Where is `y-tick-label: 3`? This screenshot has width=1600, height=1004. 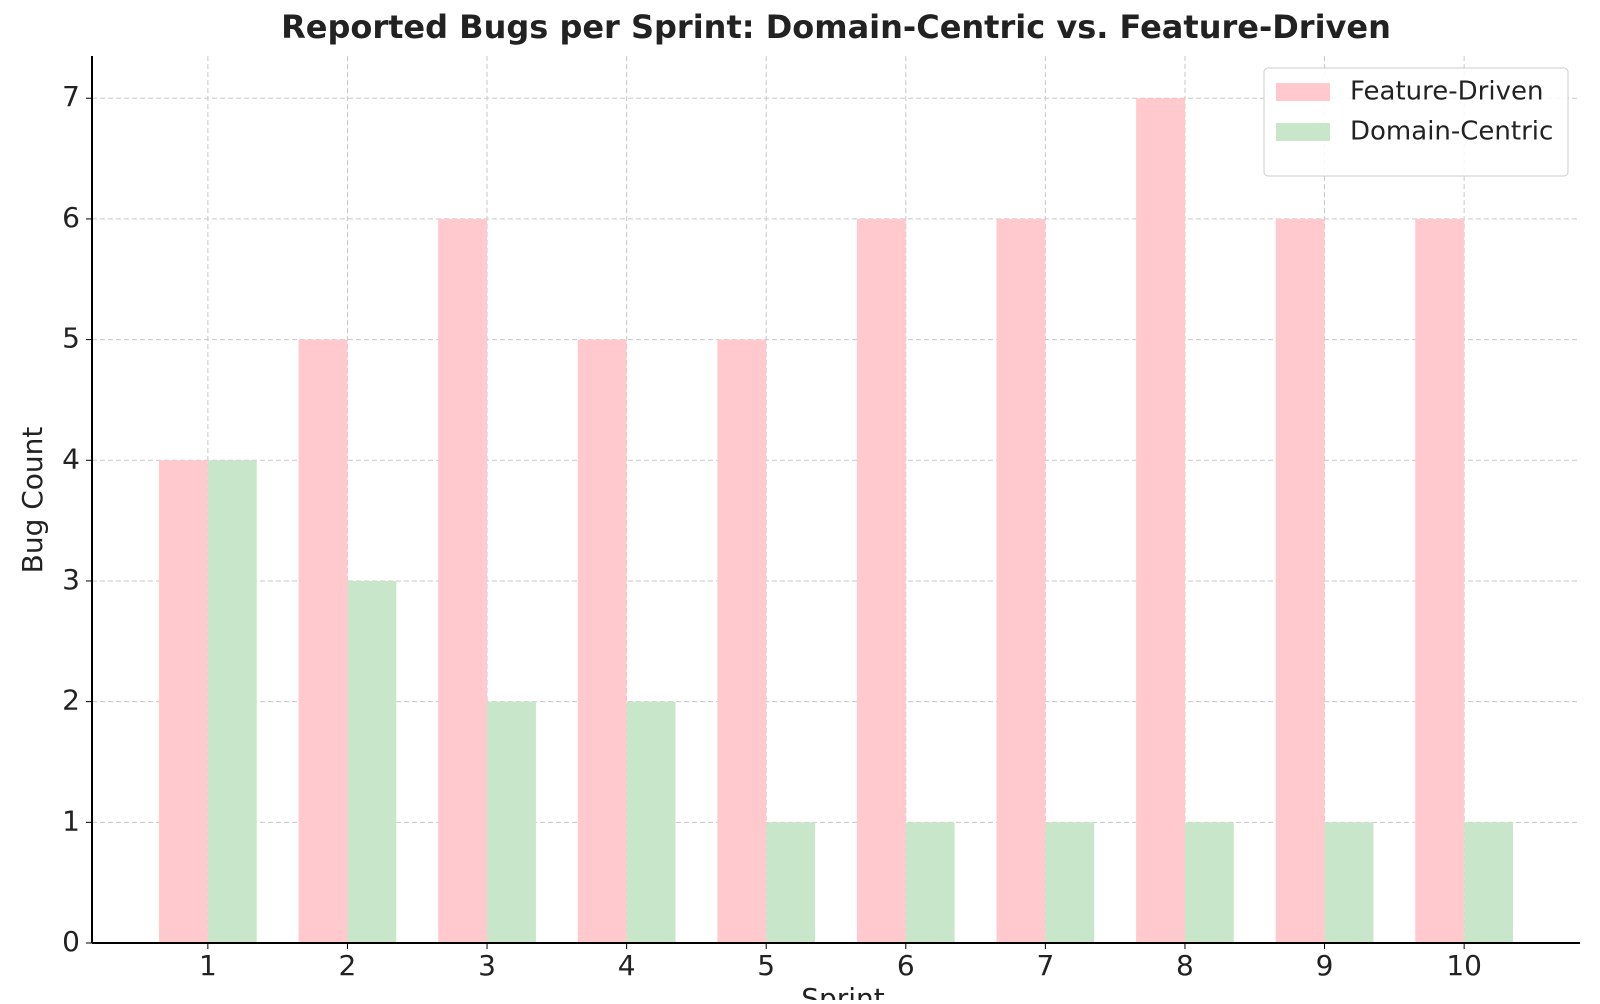 y-tick-label: 3 is located at coordinates (71, 579).